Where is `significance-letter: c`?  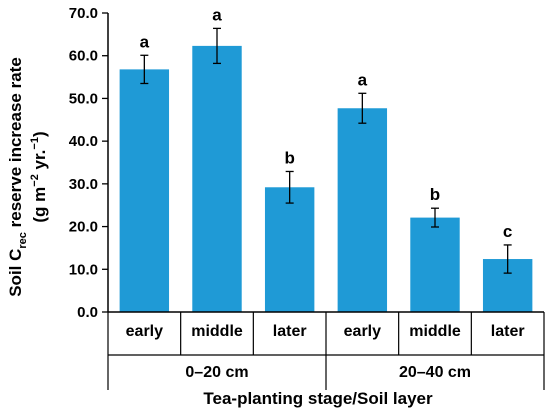
significance-letter: c is located at coordinates (507, 231).